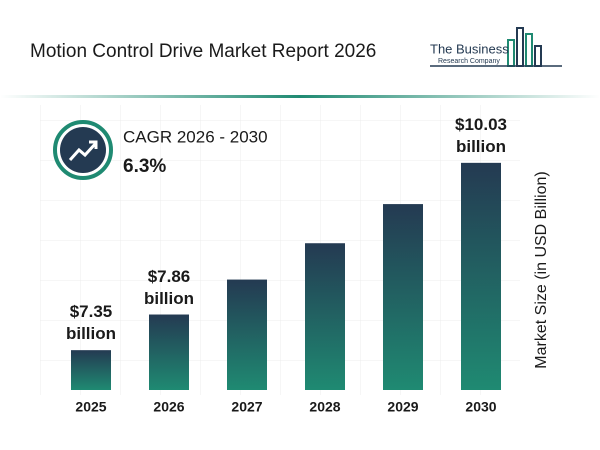  Describe the element at coordinates (481, 135) in the screenshot. I see `value-label: $10.03 billion` at that location.